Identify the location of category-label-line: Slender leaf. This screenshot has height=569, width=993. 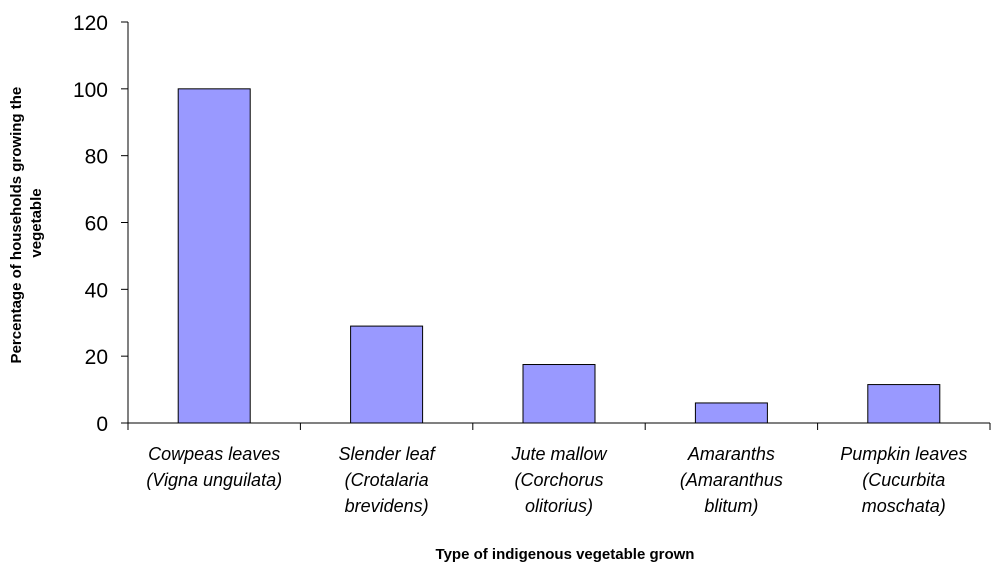
(388, 454).